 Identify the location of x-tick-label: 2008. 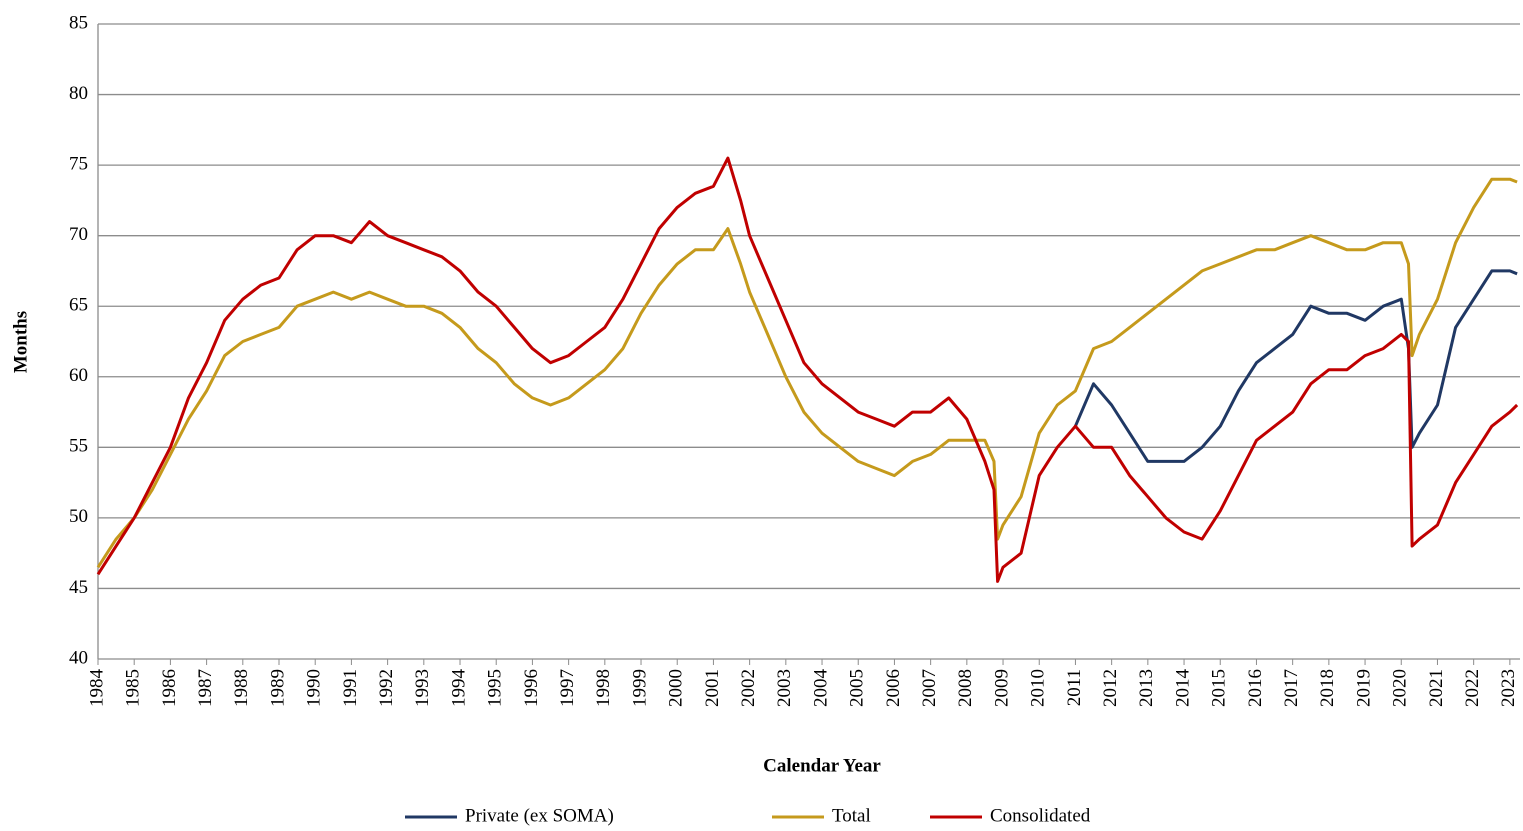
(965, 688).